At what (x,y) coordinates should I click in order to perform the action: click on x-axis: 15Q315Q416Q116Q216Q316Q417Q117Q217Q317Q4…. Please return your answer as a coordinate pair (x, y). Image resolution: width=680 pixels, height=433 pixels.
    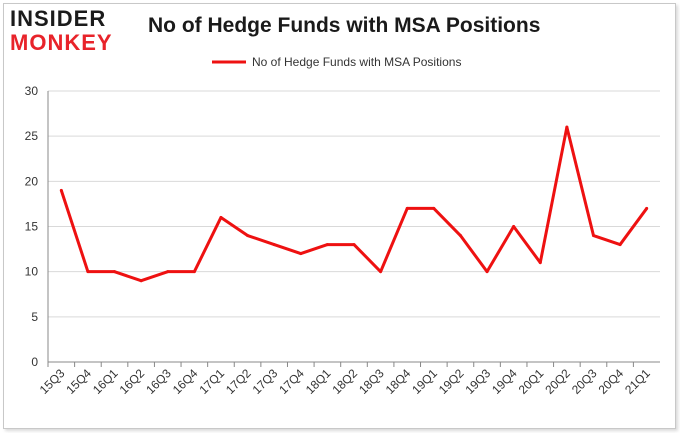
    Looking at the image, I should click on (345, 379).